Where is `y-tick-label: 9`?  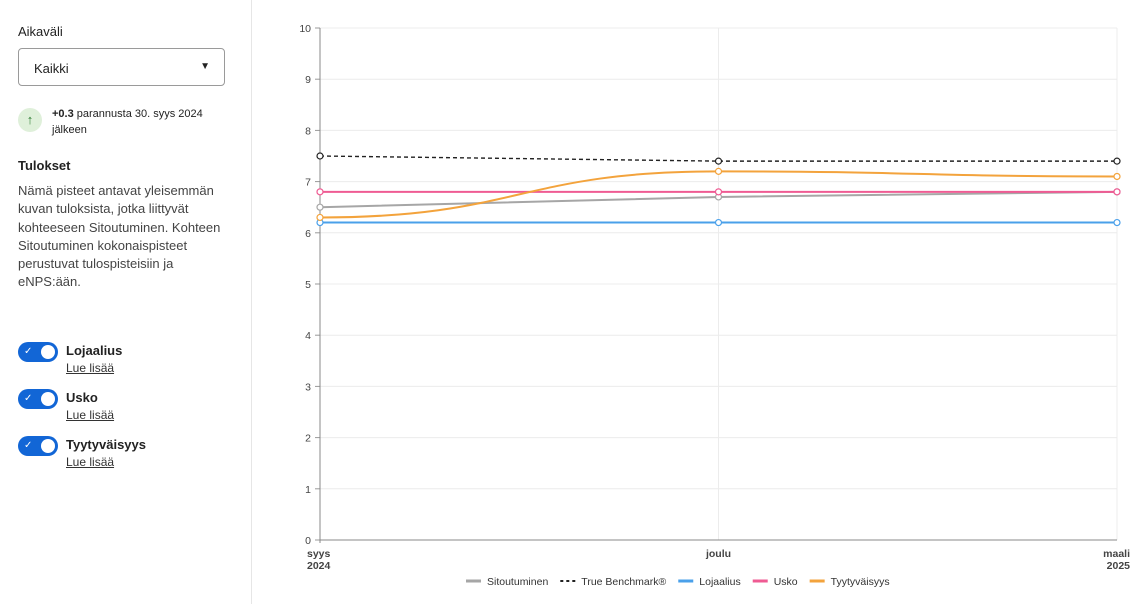 y-tick-label: 9 is located at coordinates (308, 80).